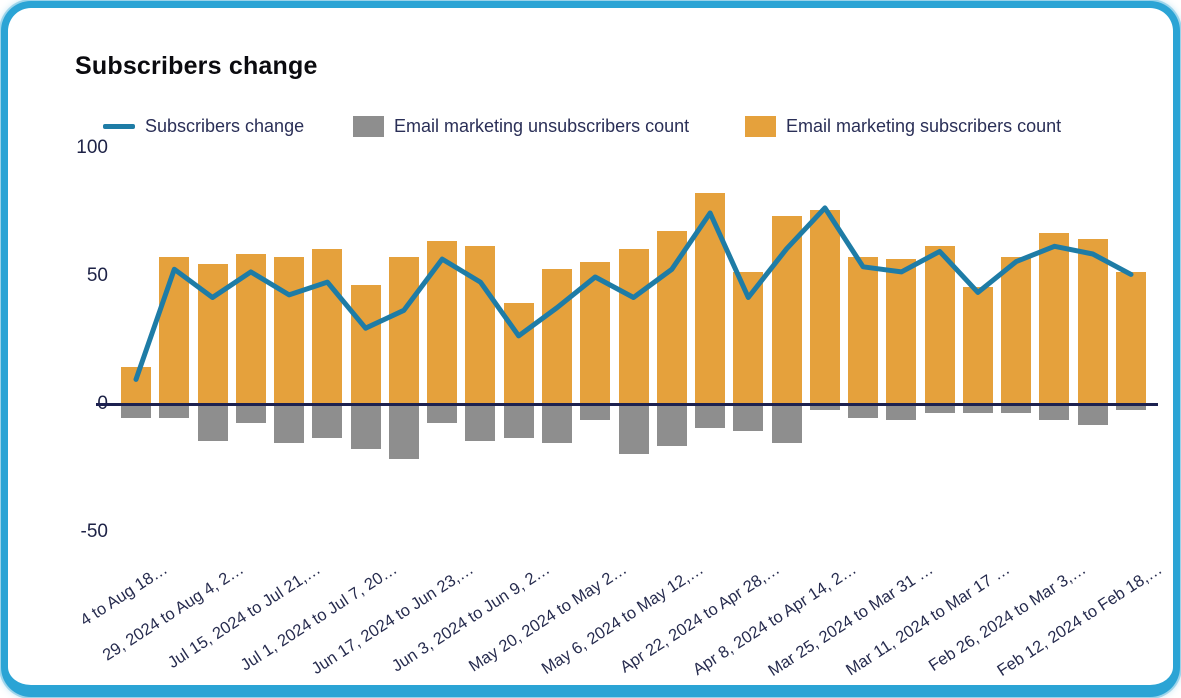 The height and width of the screenshot is (698, 1181). What do you see at coordinates (760, 126) in the screenshot?
I see `subscribers-swatch-icon` at bounding box center [760, 126].